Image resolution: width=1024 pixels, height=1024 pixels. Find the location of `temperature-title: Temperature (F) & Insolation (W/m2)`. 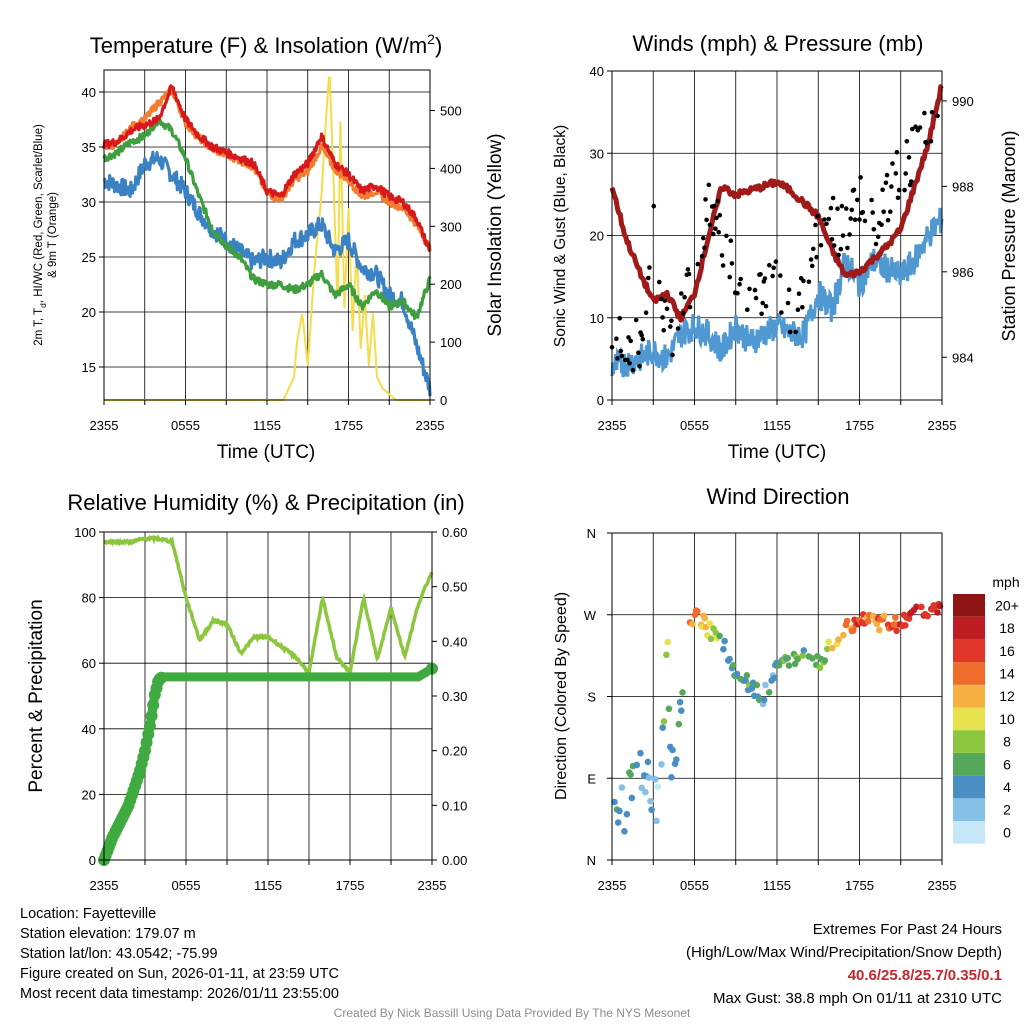

temperature-title: Temperature (F) & Insolation (W/m2) is located at coordinates (266, 44).